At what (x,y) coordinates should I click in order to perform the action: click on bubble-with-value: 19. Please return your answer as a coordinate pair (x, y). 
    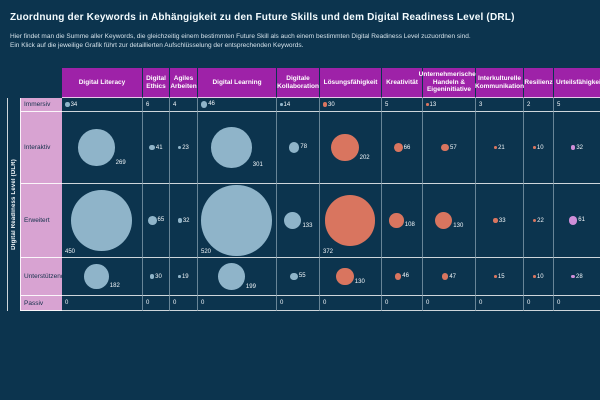
    Looking at the image, I should click on (183, 277).